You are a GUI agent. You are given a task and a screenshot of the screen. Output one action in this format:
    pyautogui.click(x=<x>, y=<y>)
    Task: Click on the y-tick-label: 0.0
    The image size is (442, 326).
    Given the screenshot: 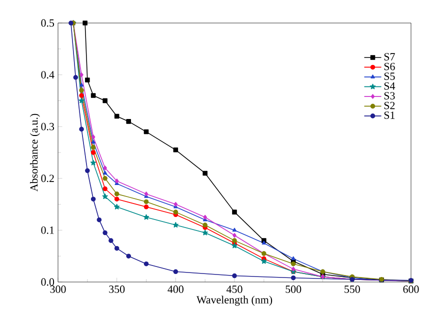 What is the action you would take?
    pyautogui.click(x=47, y=282)
    